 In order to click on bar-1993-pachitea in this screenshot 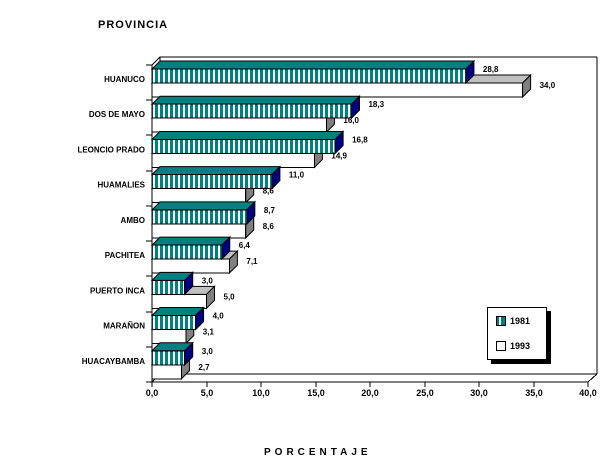, I will do `click(190, 266)`.